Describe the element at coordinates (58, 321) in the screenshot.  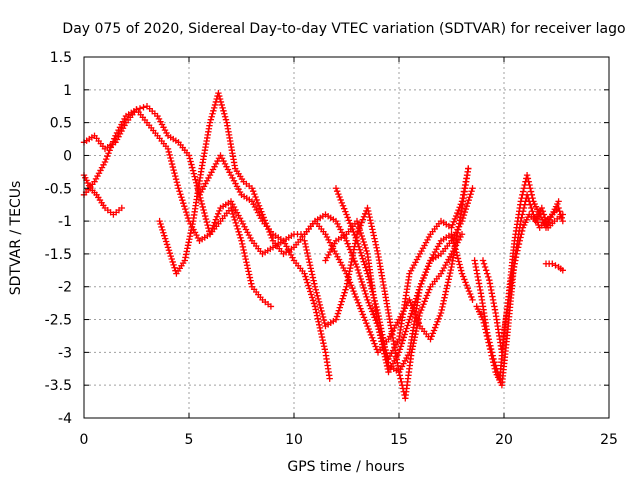
I see `y-tick-label: -2.5` at that location.